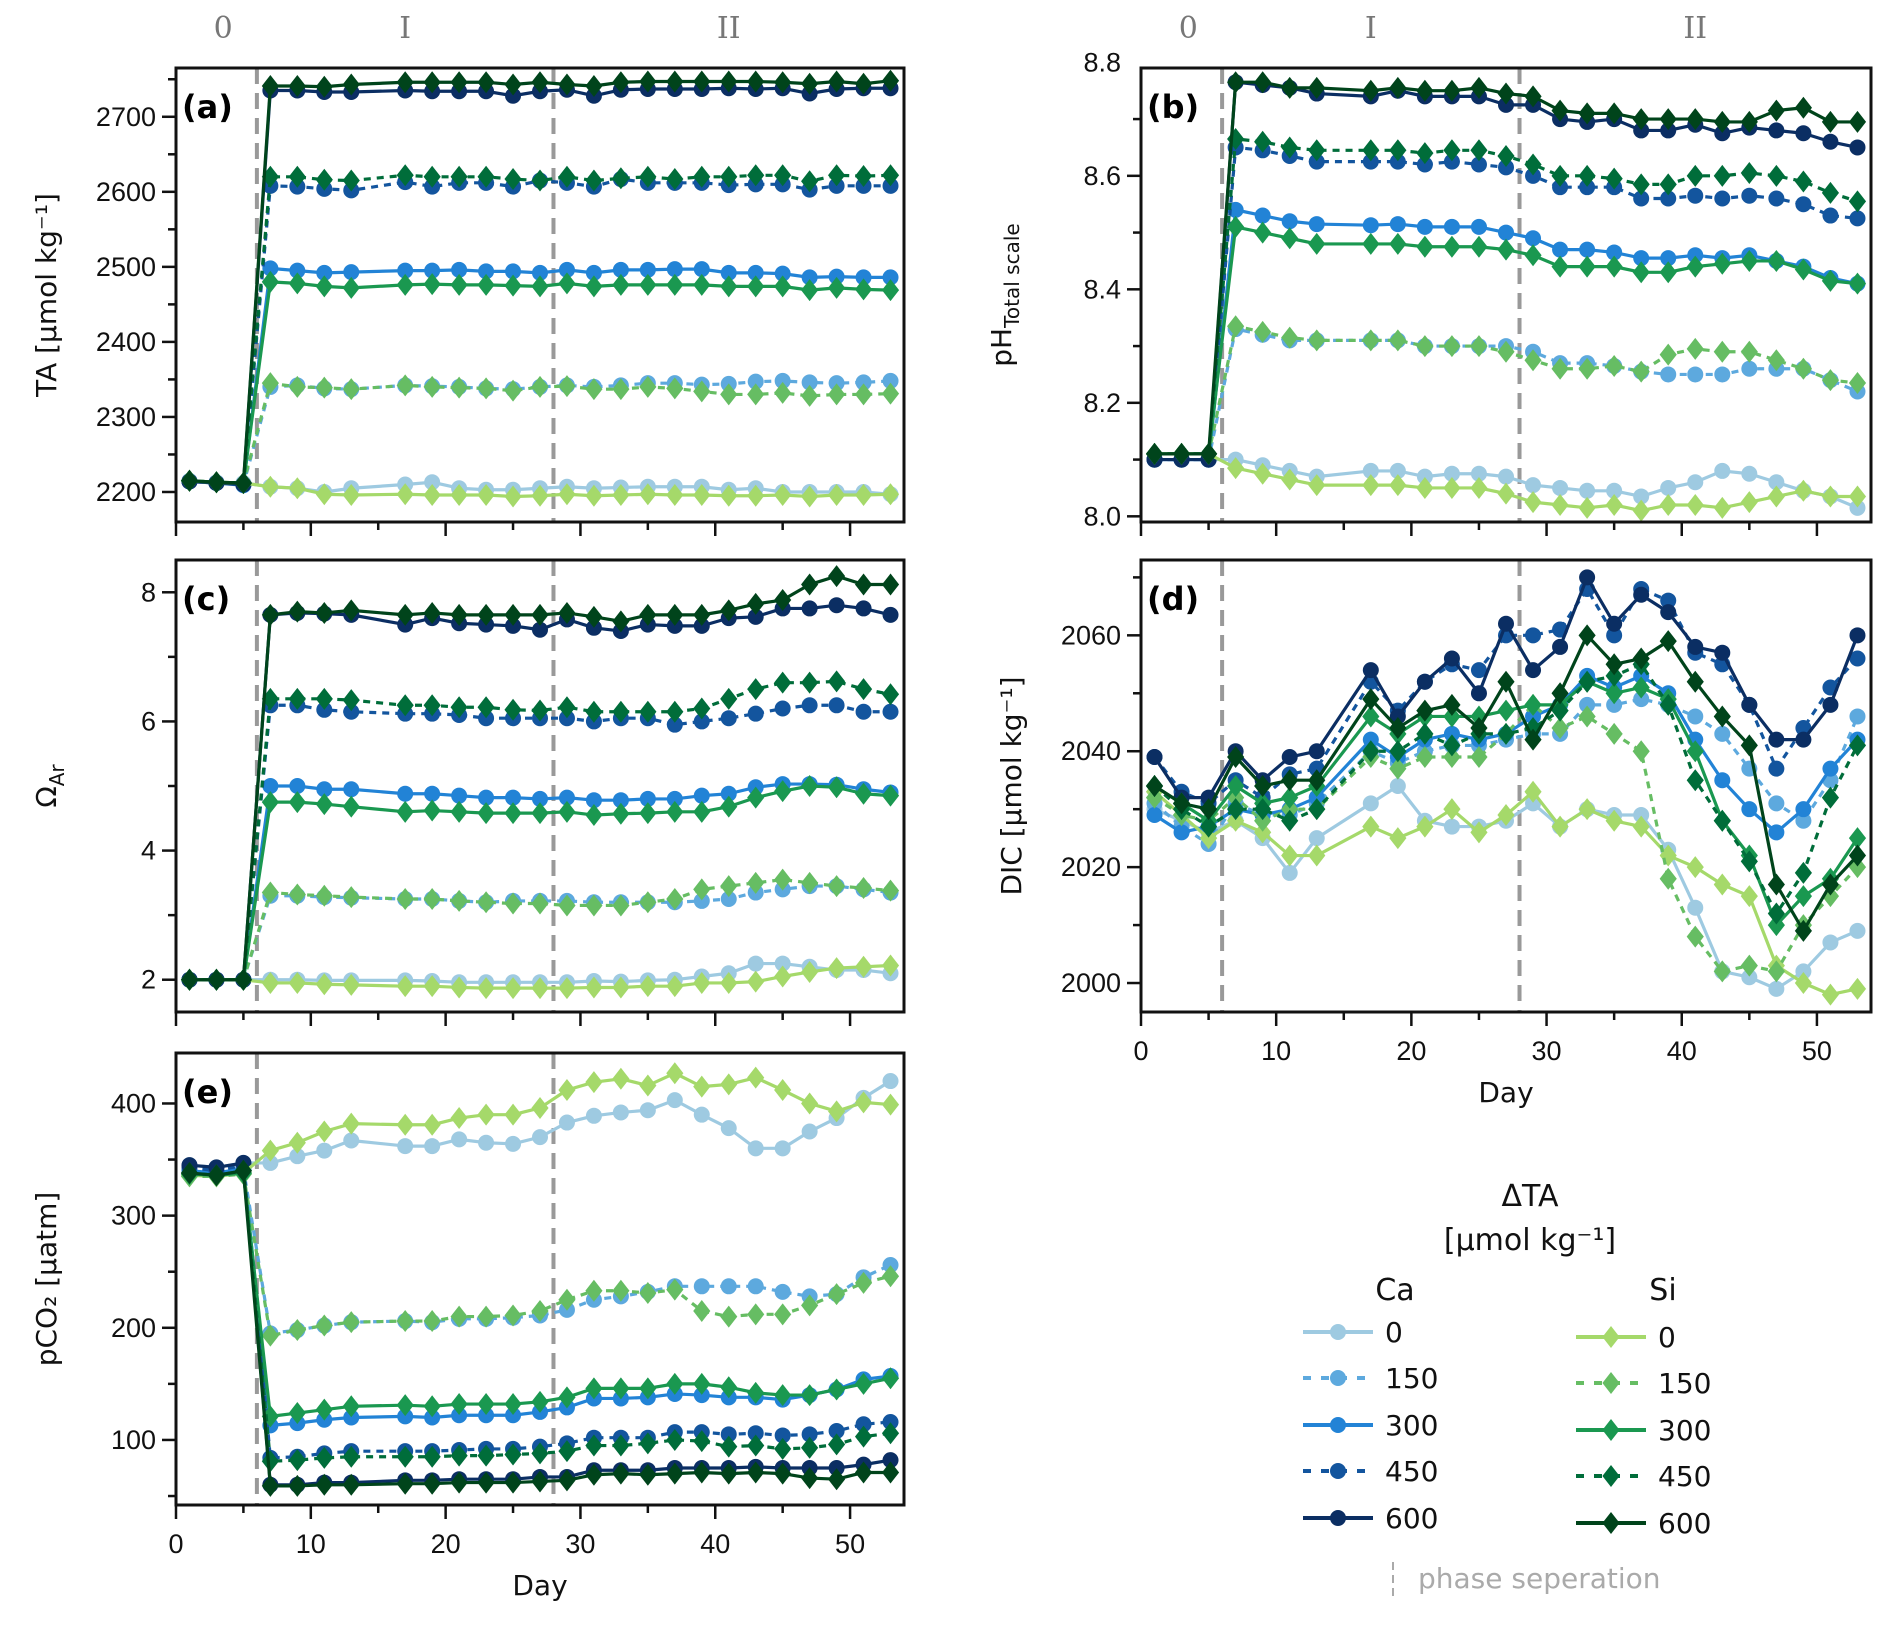 The image size is (1892, 1629). What do you see at coordinates (405, 28) in the screenshot?
I see `phase-label: I` at bounding box center [405, 28].